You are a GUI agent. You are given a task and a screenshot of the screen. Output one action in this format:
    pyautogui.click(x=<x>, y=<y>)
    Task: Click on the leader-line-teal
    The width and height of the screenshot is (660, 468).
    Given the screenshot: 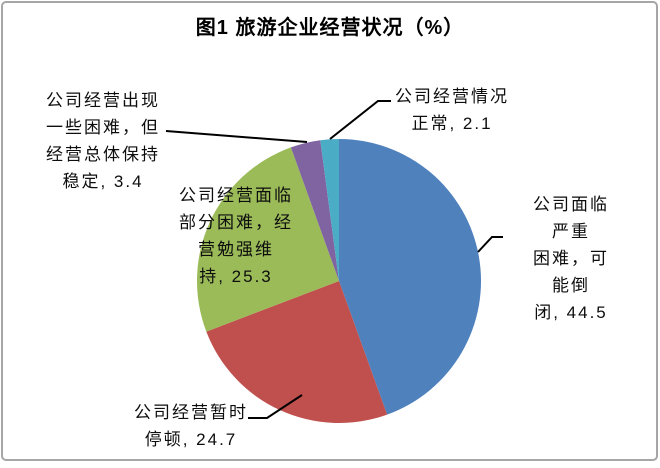 What is the action you would take?
    pyautogui.click(x=360, y=120)
    